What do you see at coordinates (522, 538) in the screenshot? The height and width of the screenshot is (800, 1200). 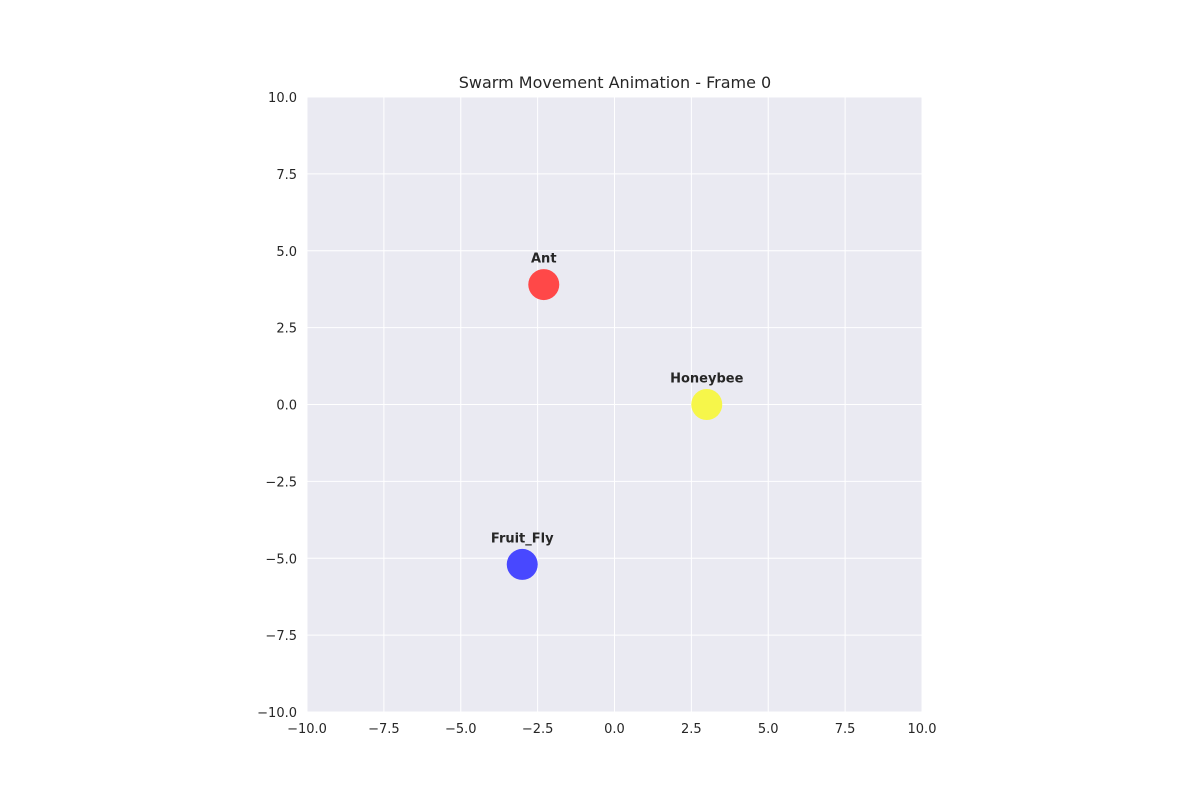 I see `data-point-label: Fruit_Fly` at bounding box center [522, 538].